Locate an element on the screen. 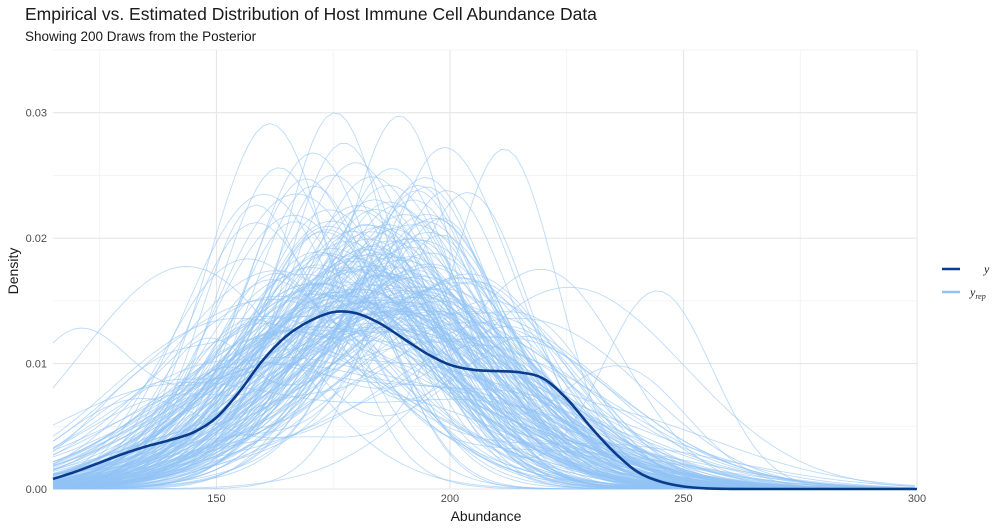  legend-label-yrep: yrep is located at coordinates (977, 293).